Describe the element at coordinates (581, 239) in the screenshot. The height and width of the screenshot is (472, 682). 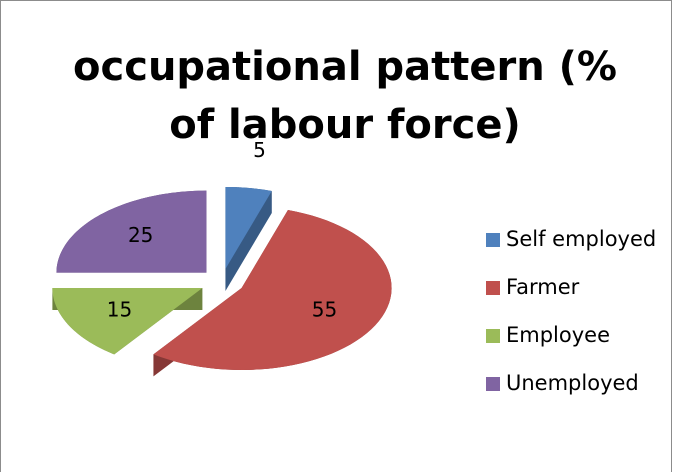
I see `legend-label: Self employed` at that location.